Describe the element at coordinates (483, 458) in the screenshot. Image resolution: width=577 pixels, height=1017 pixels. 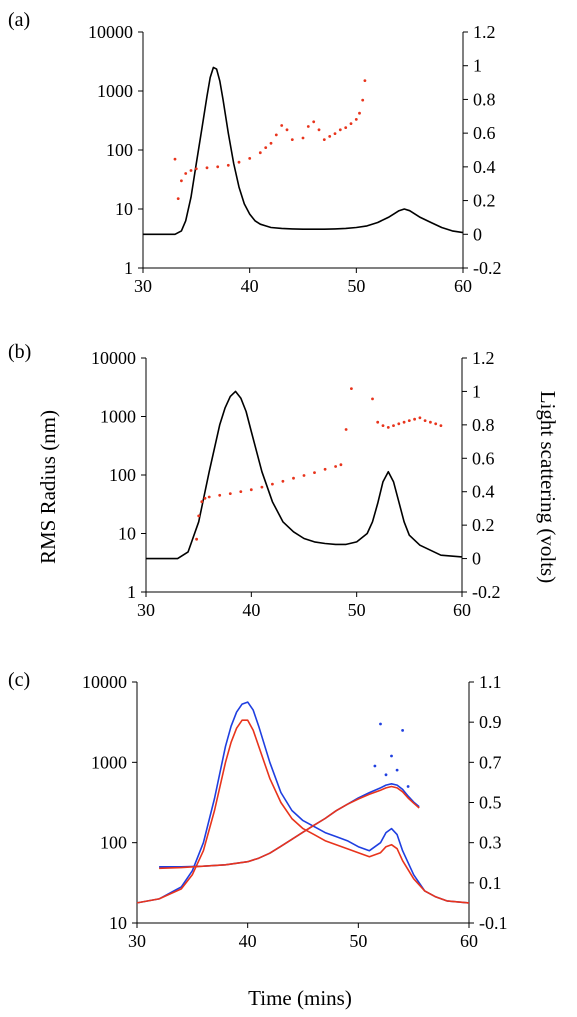
I see `y2-tick-label: 0.6` at that location.